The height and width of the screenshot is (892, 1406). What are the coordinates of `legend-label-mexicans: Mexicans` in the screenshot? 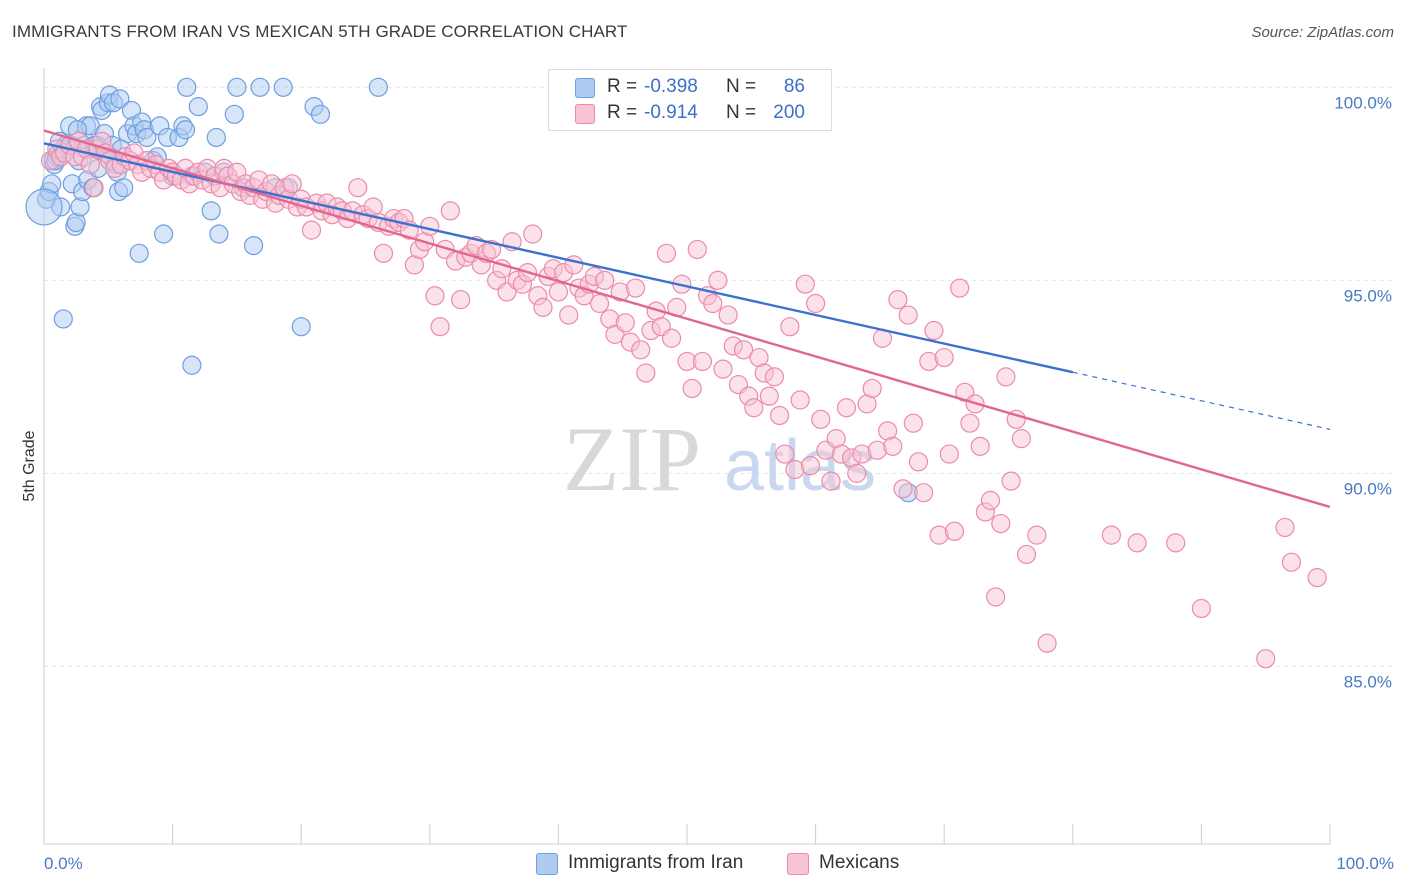 It's located at (859, 862).